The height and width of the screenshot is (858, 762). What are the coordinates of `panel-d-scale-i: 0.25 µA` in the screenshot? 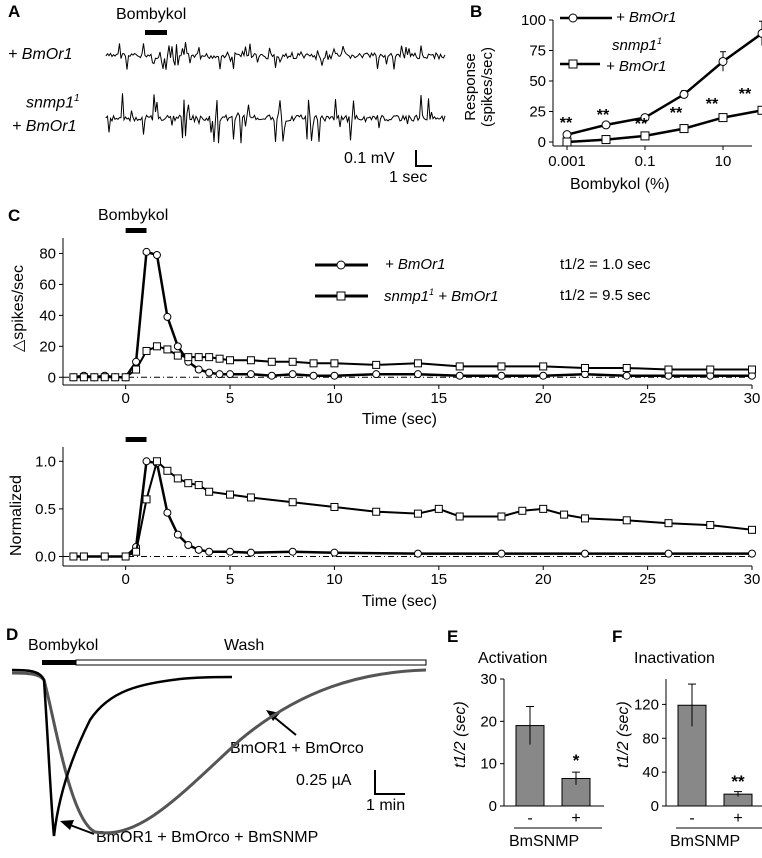 It's located at (324, 780).